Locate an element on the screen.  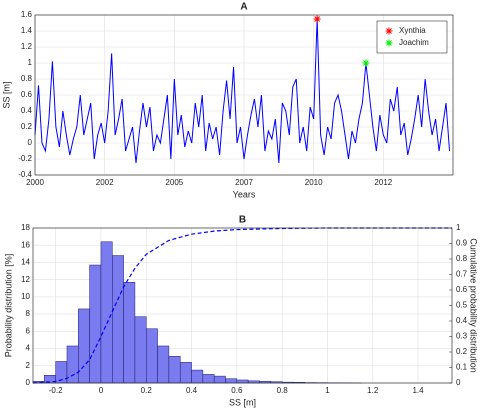
y2-tick-label: 0.8 is located at coordinates (462, 258).